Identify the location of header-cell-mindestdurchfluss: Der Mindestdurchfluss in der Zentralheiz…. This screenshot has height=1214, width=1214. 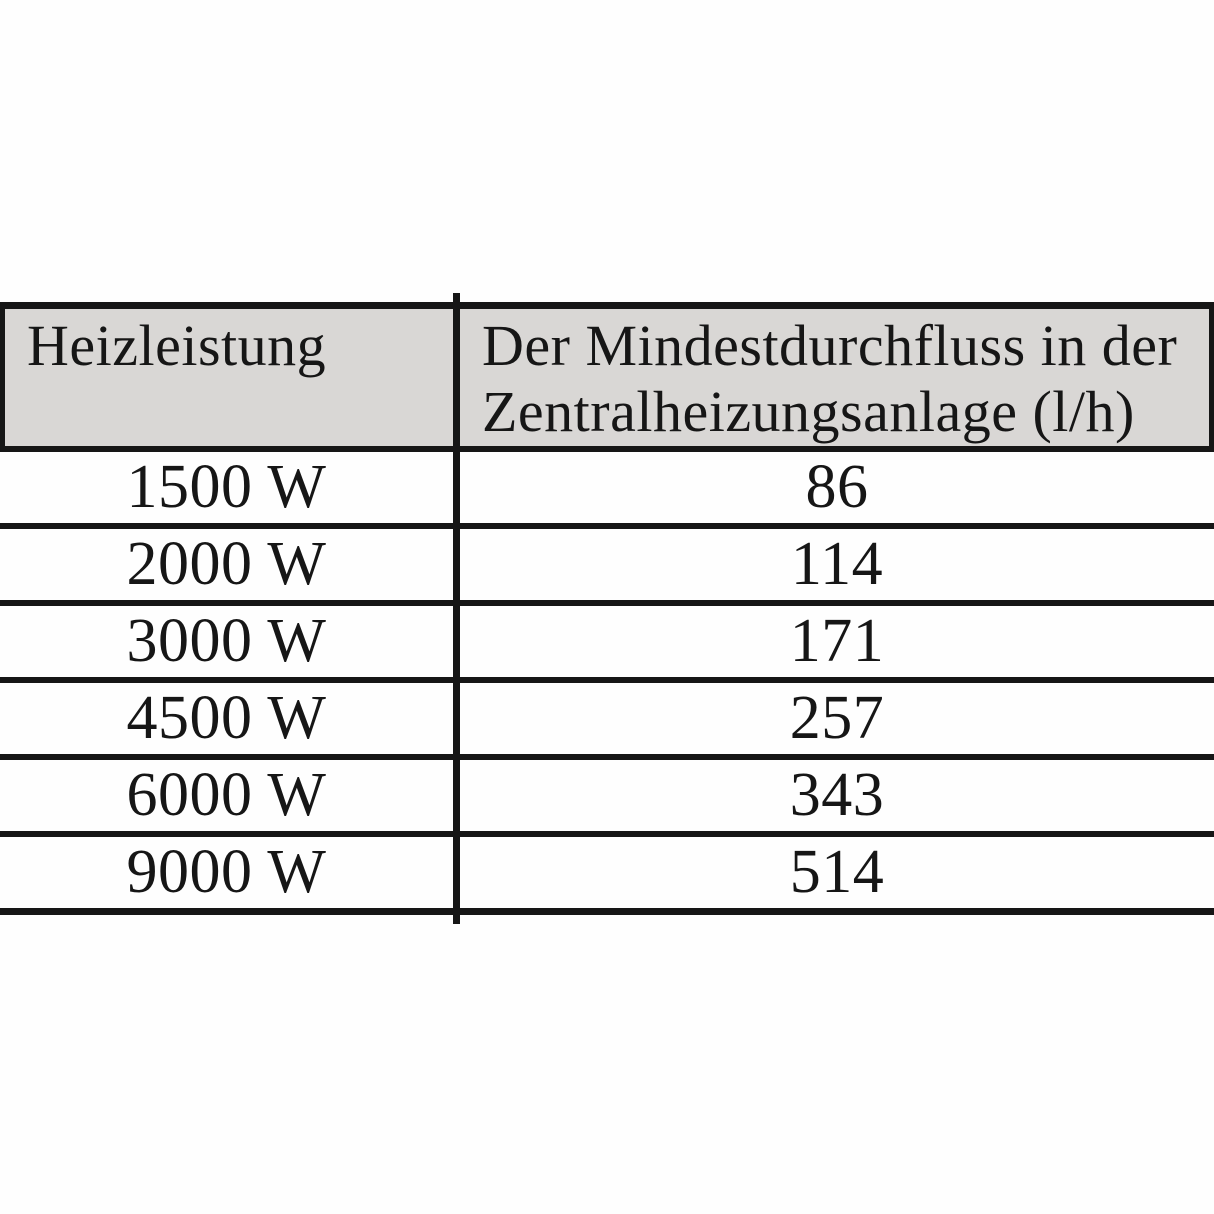
(837, 380).